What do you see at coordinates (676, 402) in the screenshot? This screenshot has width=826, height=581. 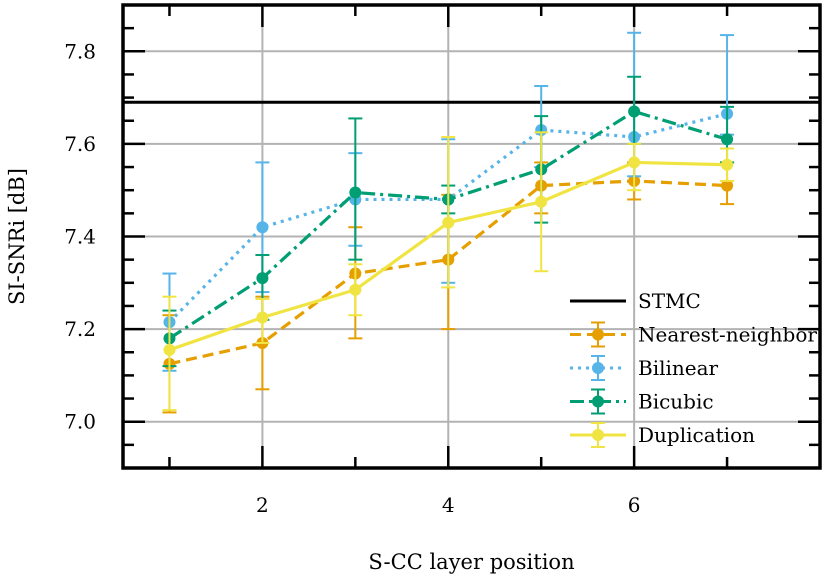 I see `legend-label: Bicubic` at bounding box center [676, 402].